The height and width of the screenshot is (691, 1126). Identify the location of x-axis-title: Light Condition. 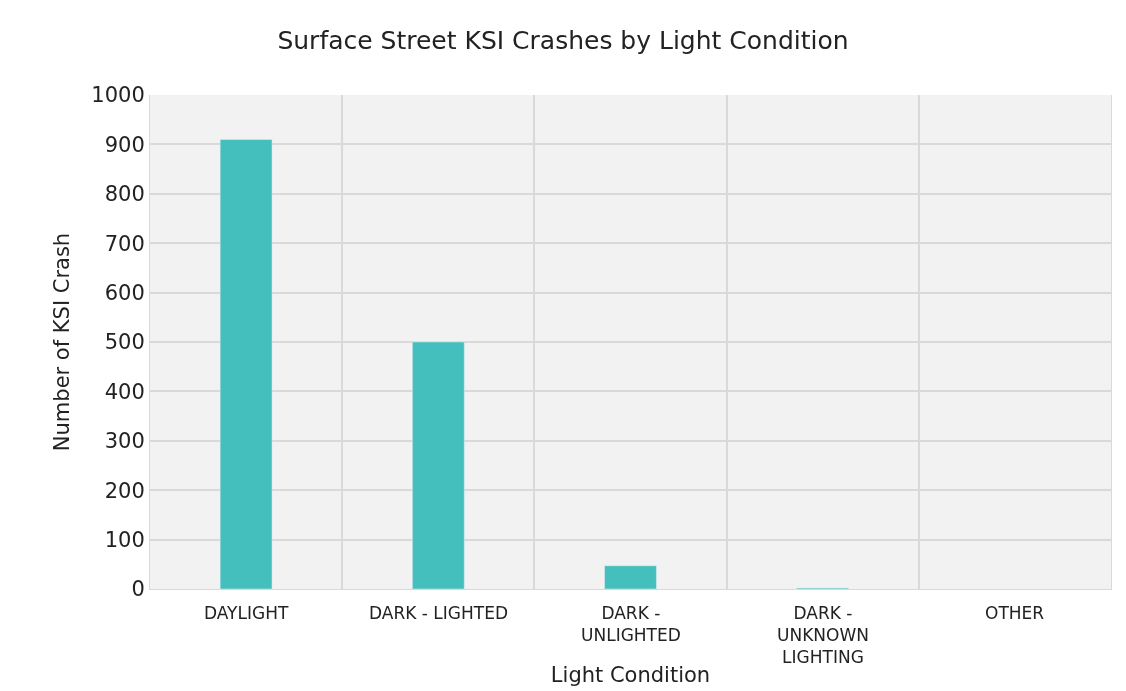
(630, 674).